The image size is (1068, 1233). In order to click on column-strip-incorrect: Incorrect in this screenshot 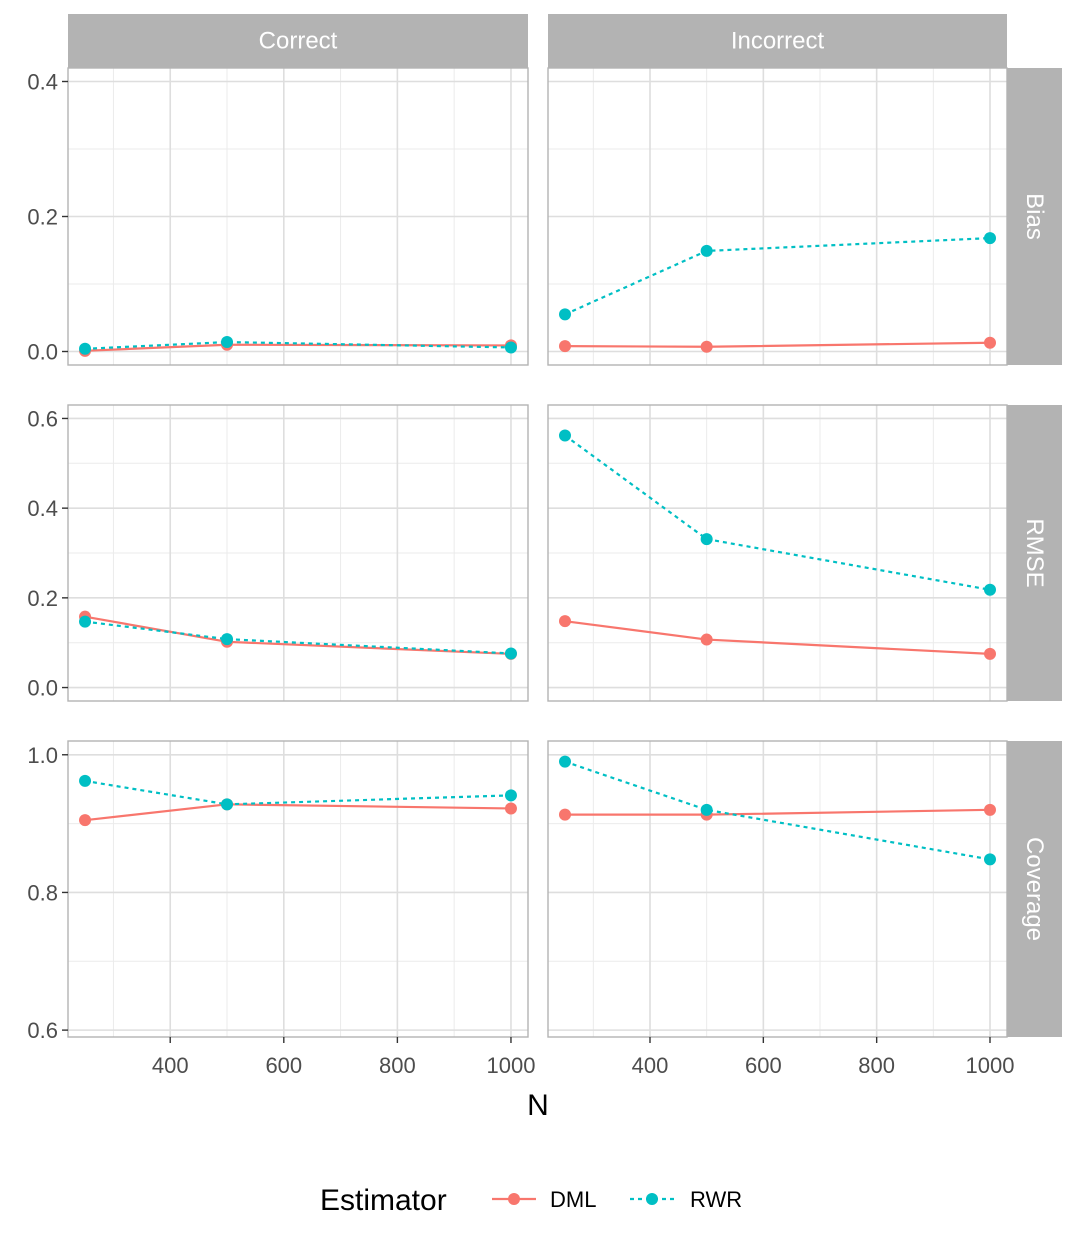, I will do `click(777, 41)`.